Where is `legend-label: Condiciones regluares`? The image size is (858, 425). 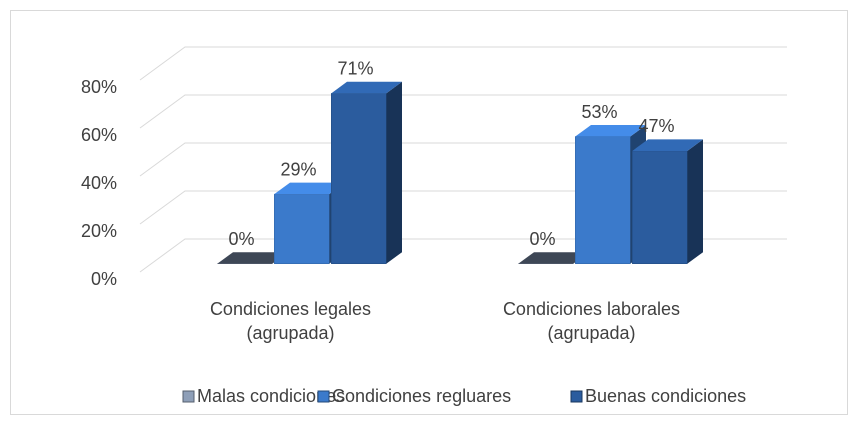 legend-label: Condiciones regluares is located at coordinates (421, 396).